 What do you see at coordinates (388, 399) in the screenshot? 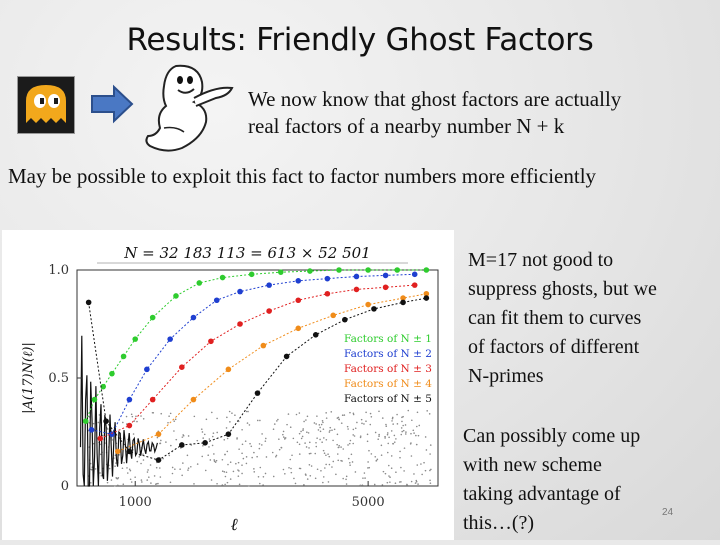
I see `legend-entry: Factors of N ± 5` at bounding box center [388, 399].